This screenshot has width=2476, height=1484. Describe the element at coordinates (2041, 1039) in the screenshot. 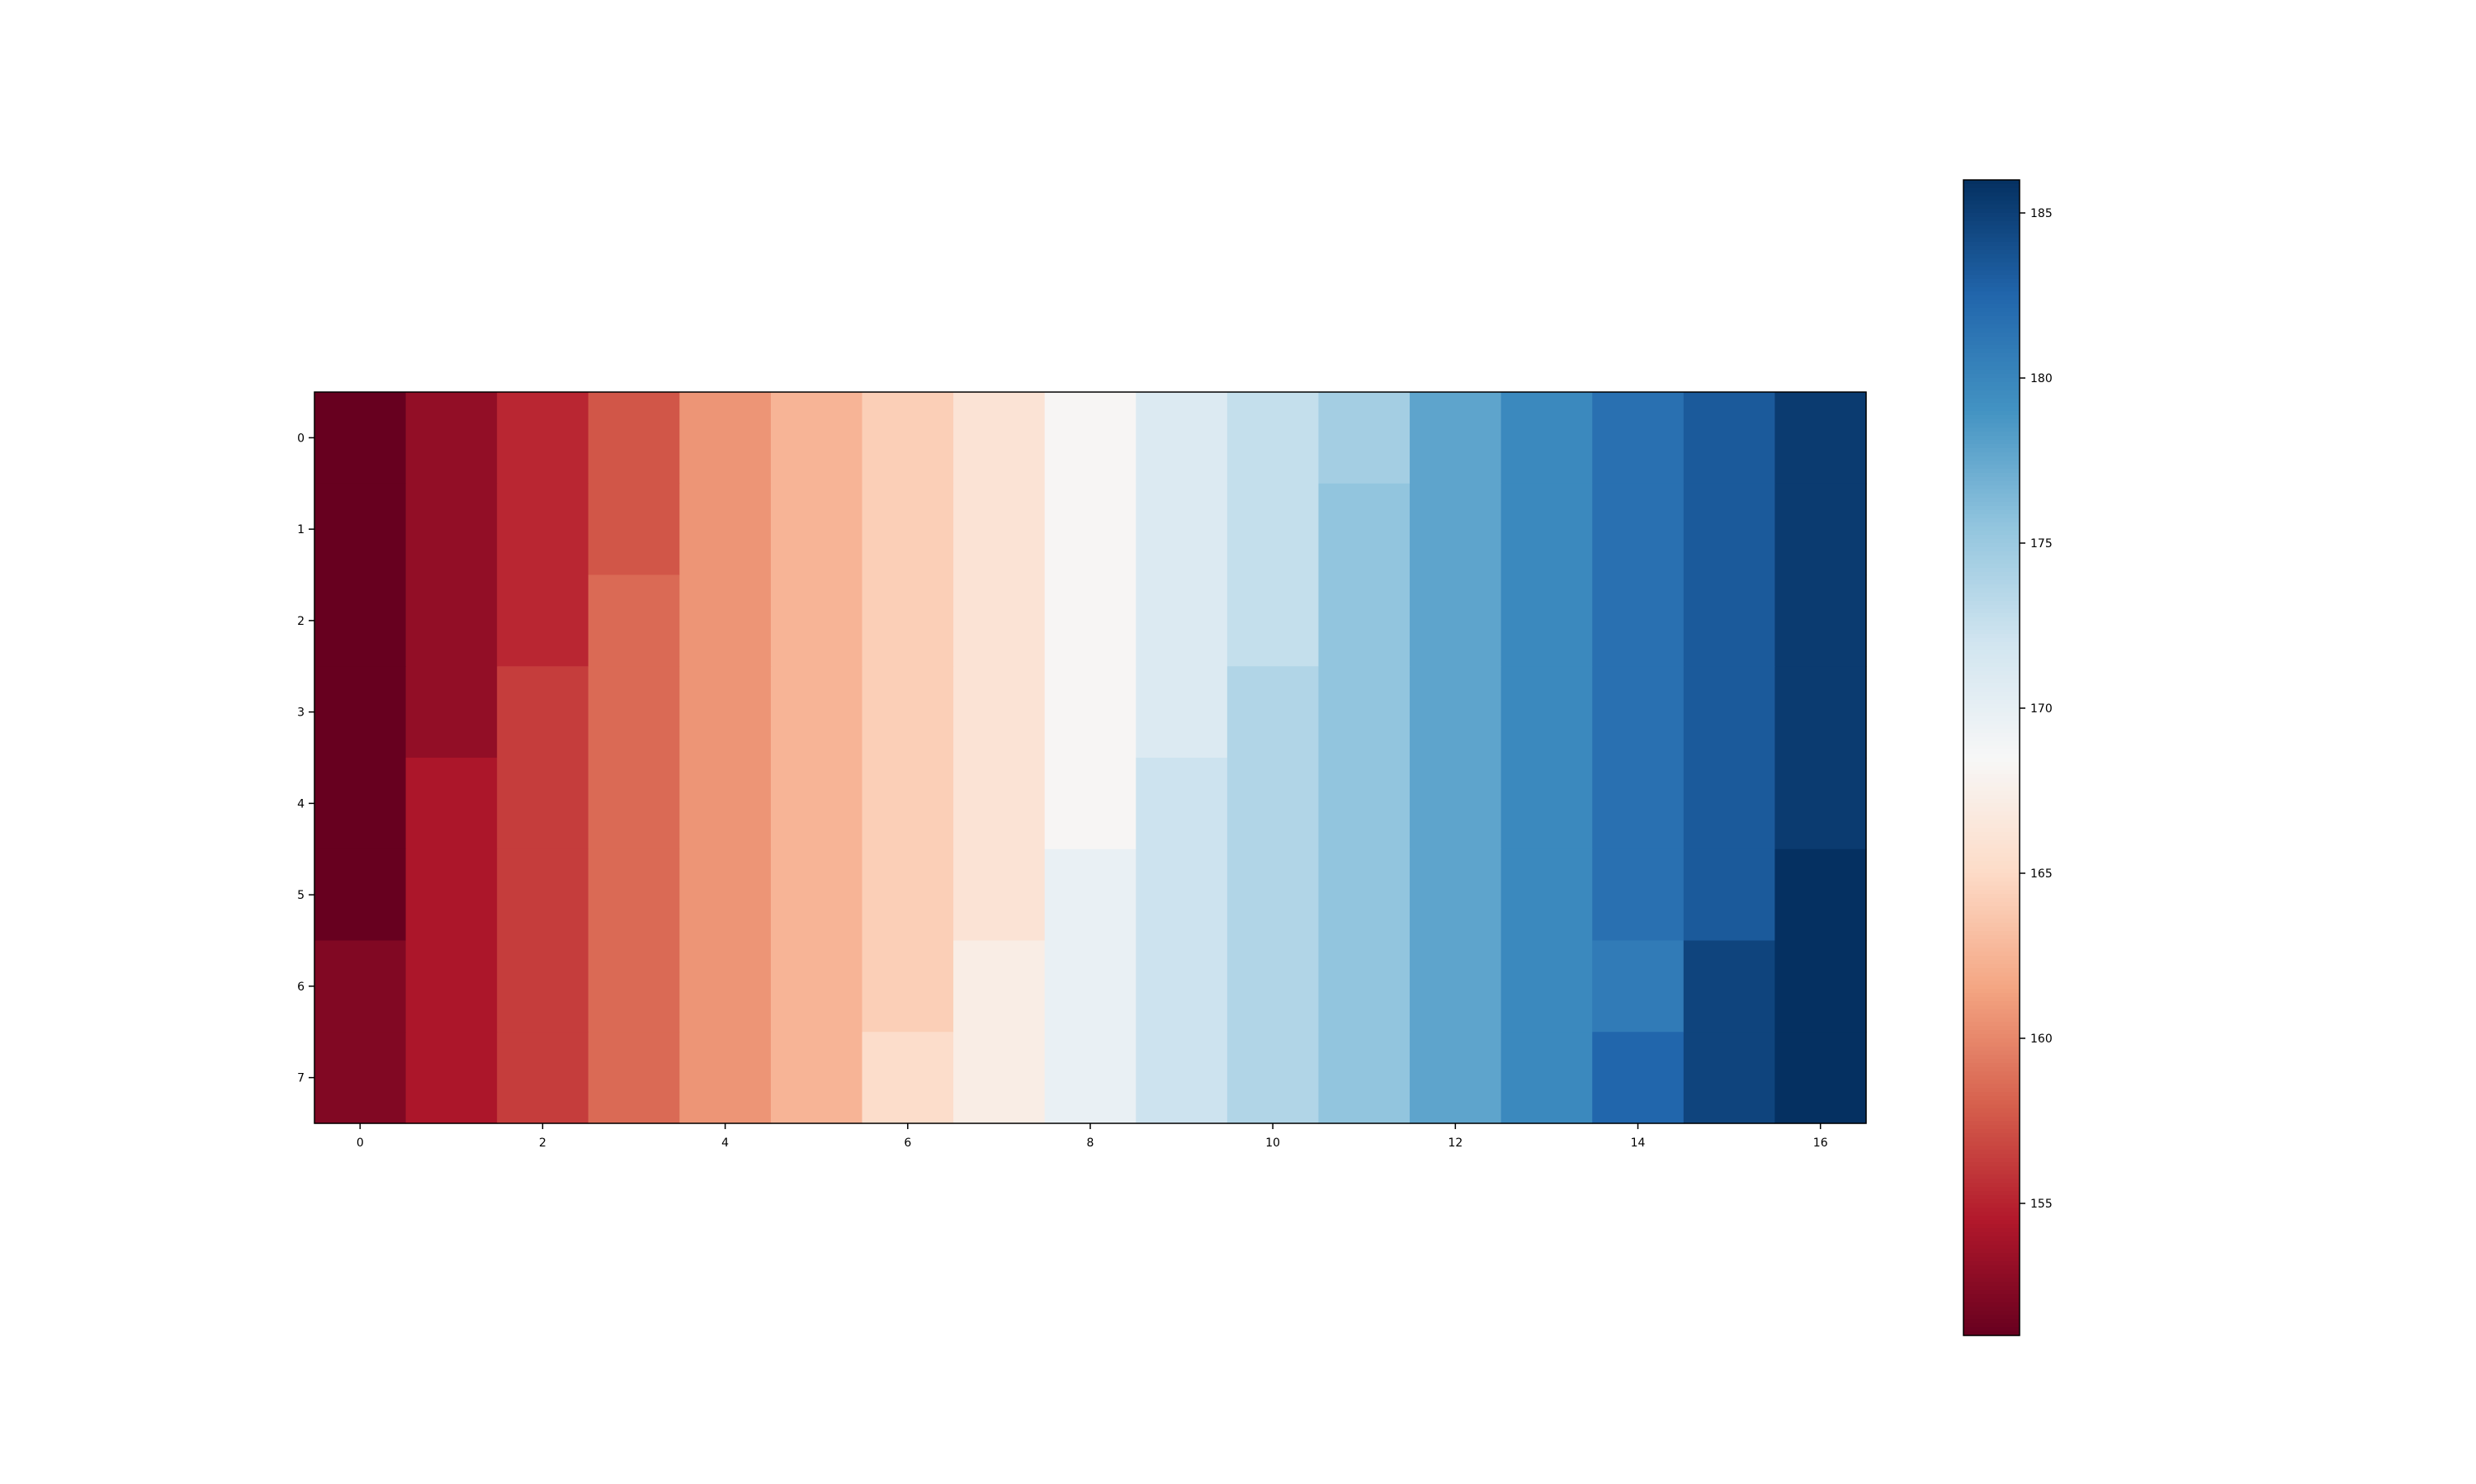

I see `colorbar-tick-label: 160` at that location.